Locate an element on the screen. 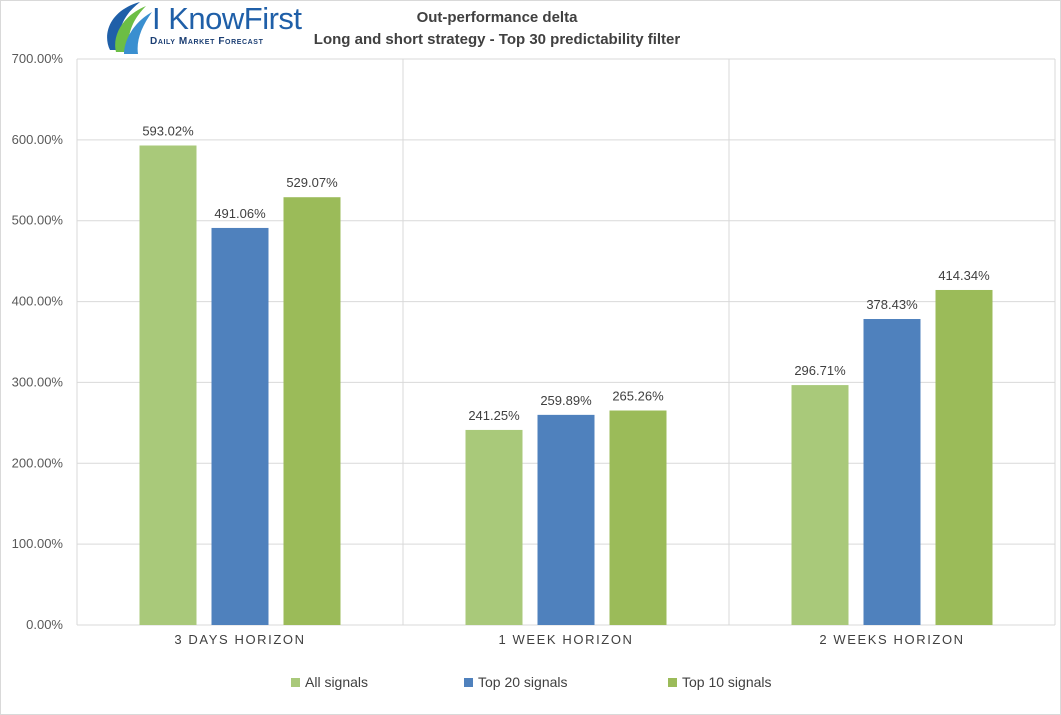 The width and height of the screenshot is (1061, 715). y-tick-label: 0.00% is located at coordinates (44, 624).